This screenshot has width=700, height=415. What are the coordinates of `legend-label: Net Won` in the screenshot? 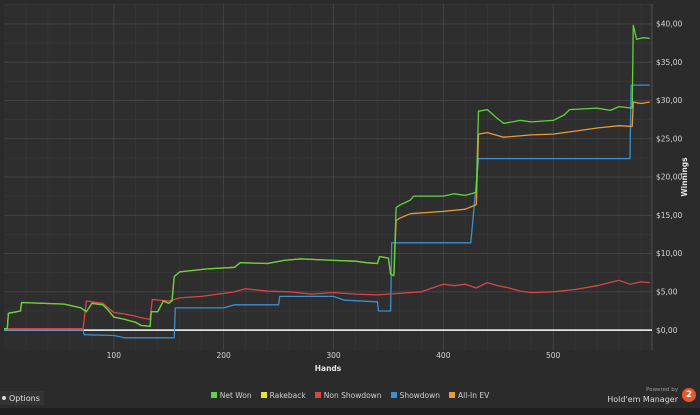 It's located at (235, 395).